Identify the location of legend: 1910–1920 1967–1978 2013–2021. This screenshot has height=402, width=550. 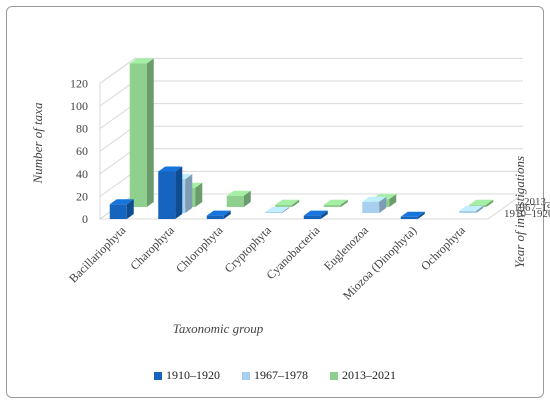
(275, 375).